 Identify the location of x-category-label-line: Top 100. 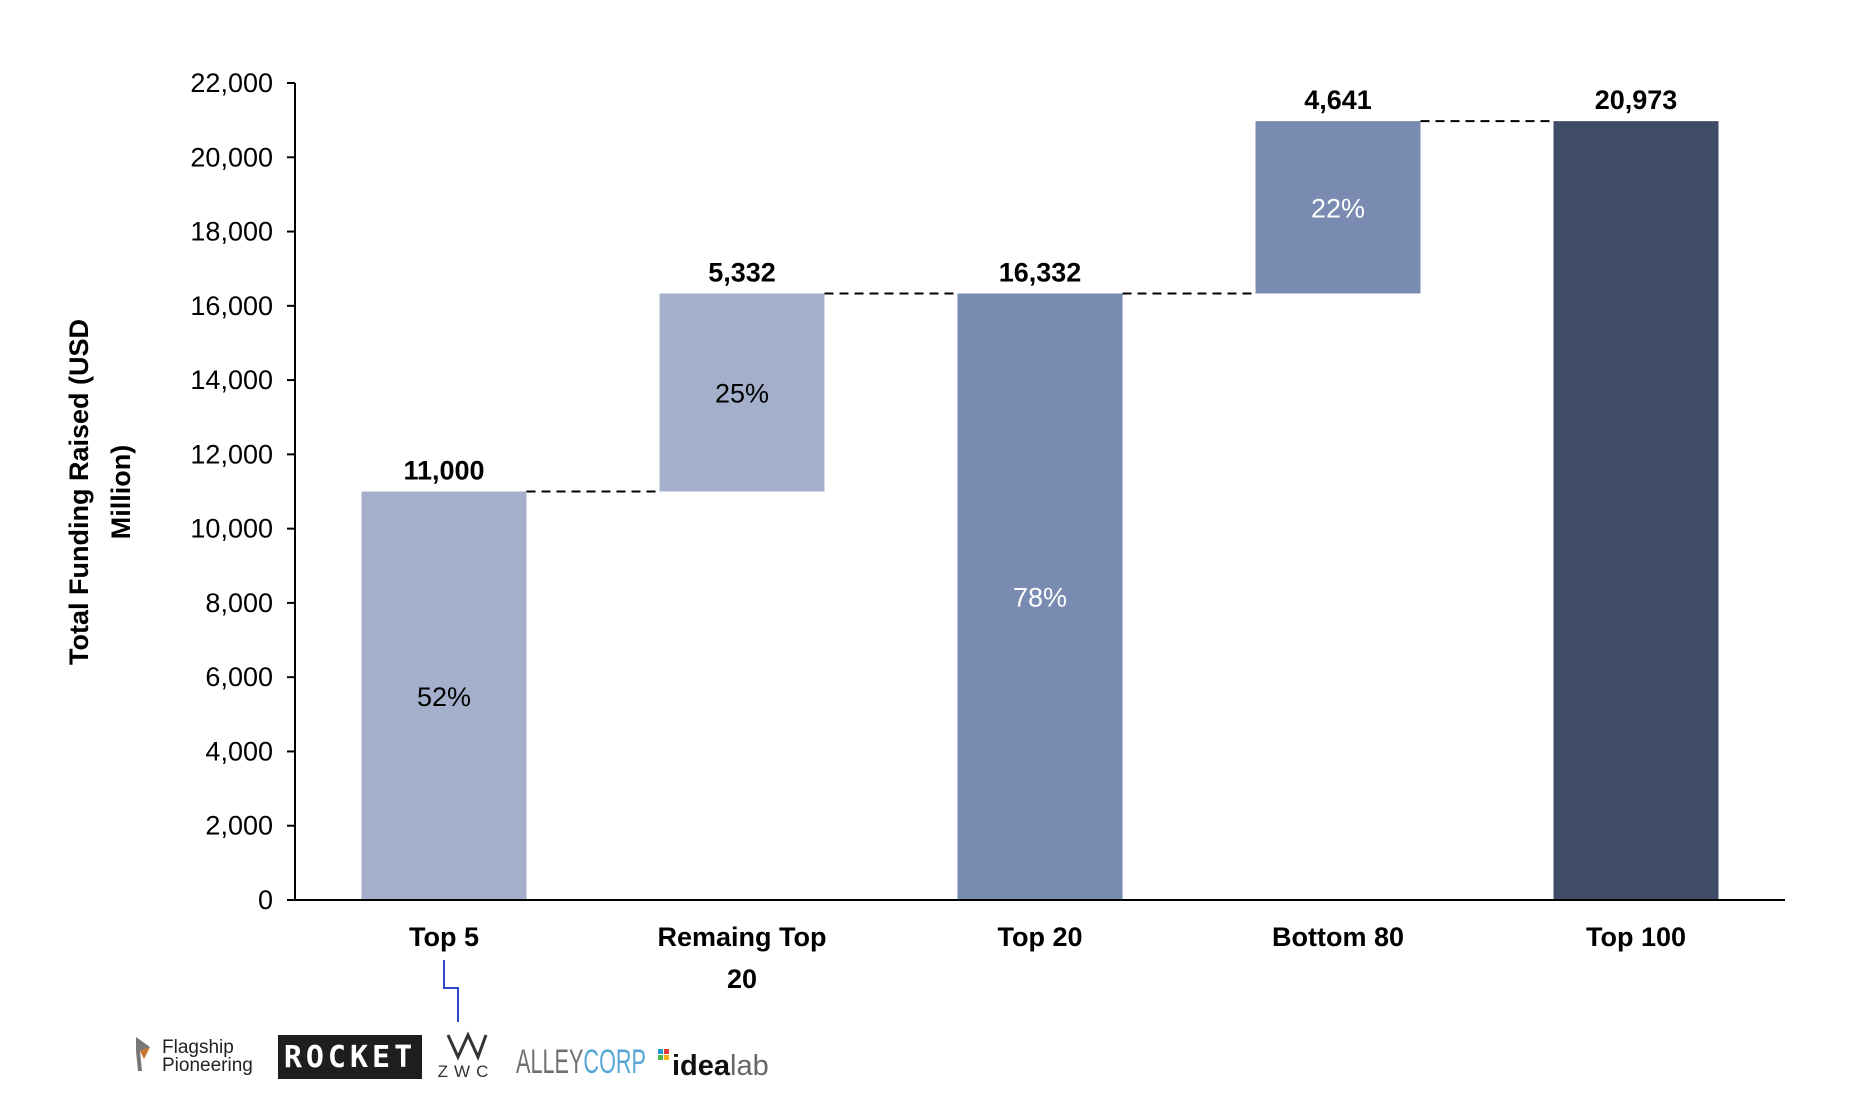
(1636, 937).